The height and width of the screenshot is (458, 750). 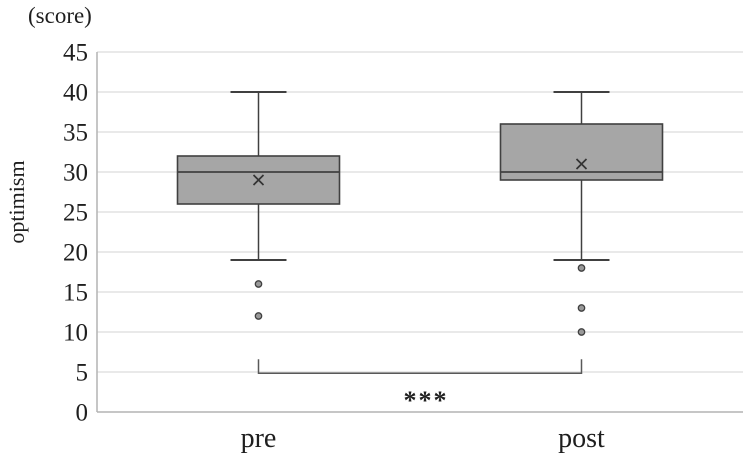 What do you see at coordinates (75, 93) in the screenshot?
I see `y-tick-label-40: 40` at bounding box center [75, 93].